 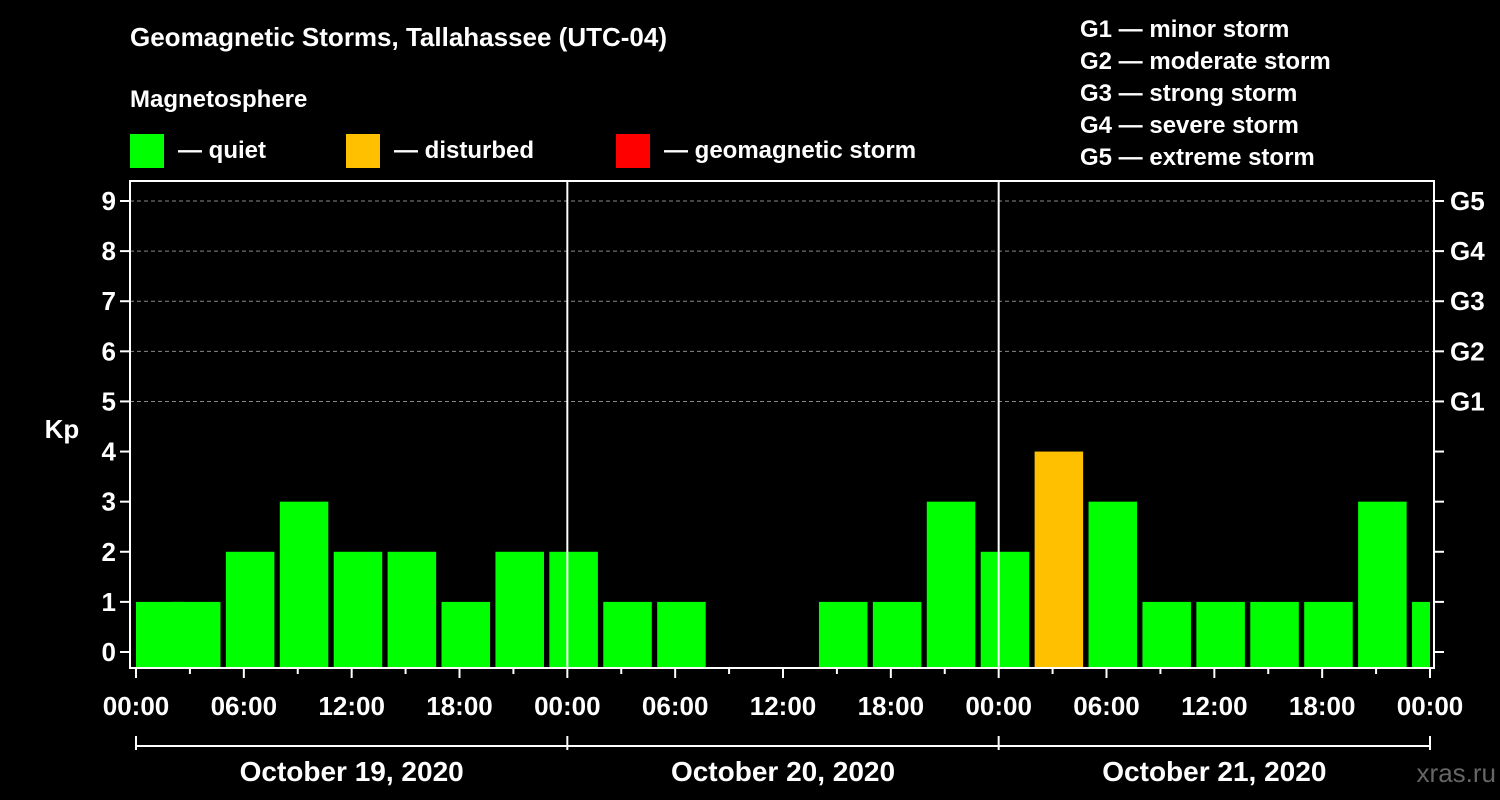 What do you see at coordinates (363, 151) in the screenshot?
I see `legend-swatch-disturbed` at bounding box center [363, 151].